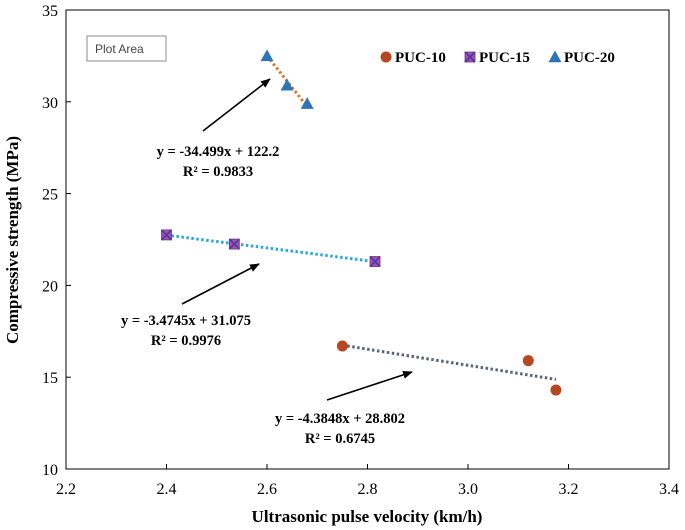 This screenshot has height=530, width=685. Describe the element at coordinates (218, 172) in the screenshot. I see `trendline-r2: R² = 0.9833` at that location.